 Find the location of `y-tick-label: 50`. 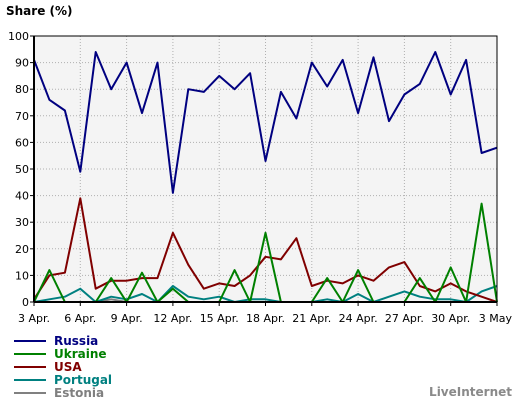

y-tick-label: 50 is located at coordinates (22, 169).